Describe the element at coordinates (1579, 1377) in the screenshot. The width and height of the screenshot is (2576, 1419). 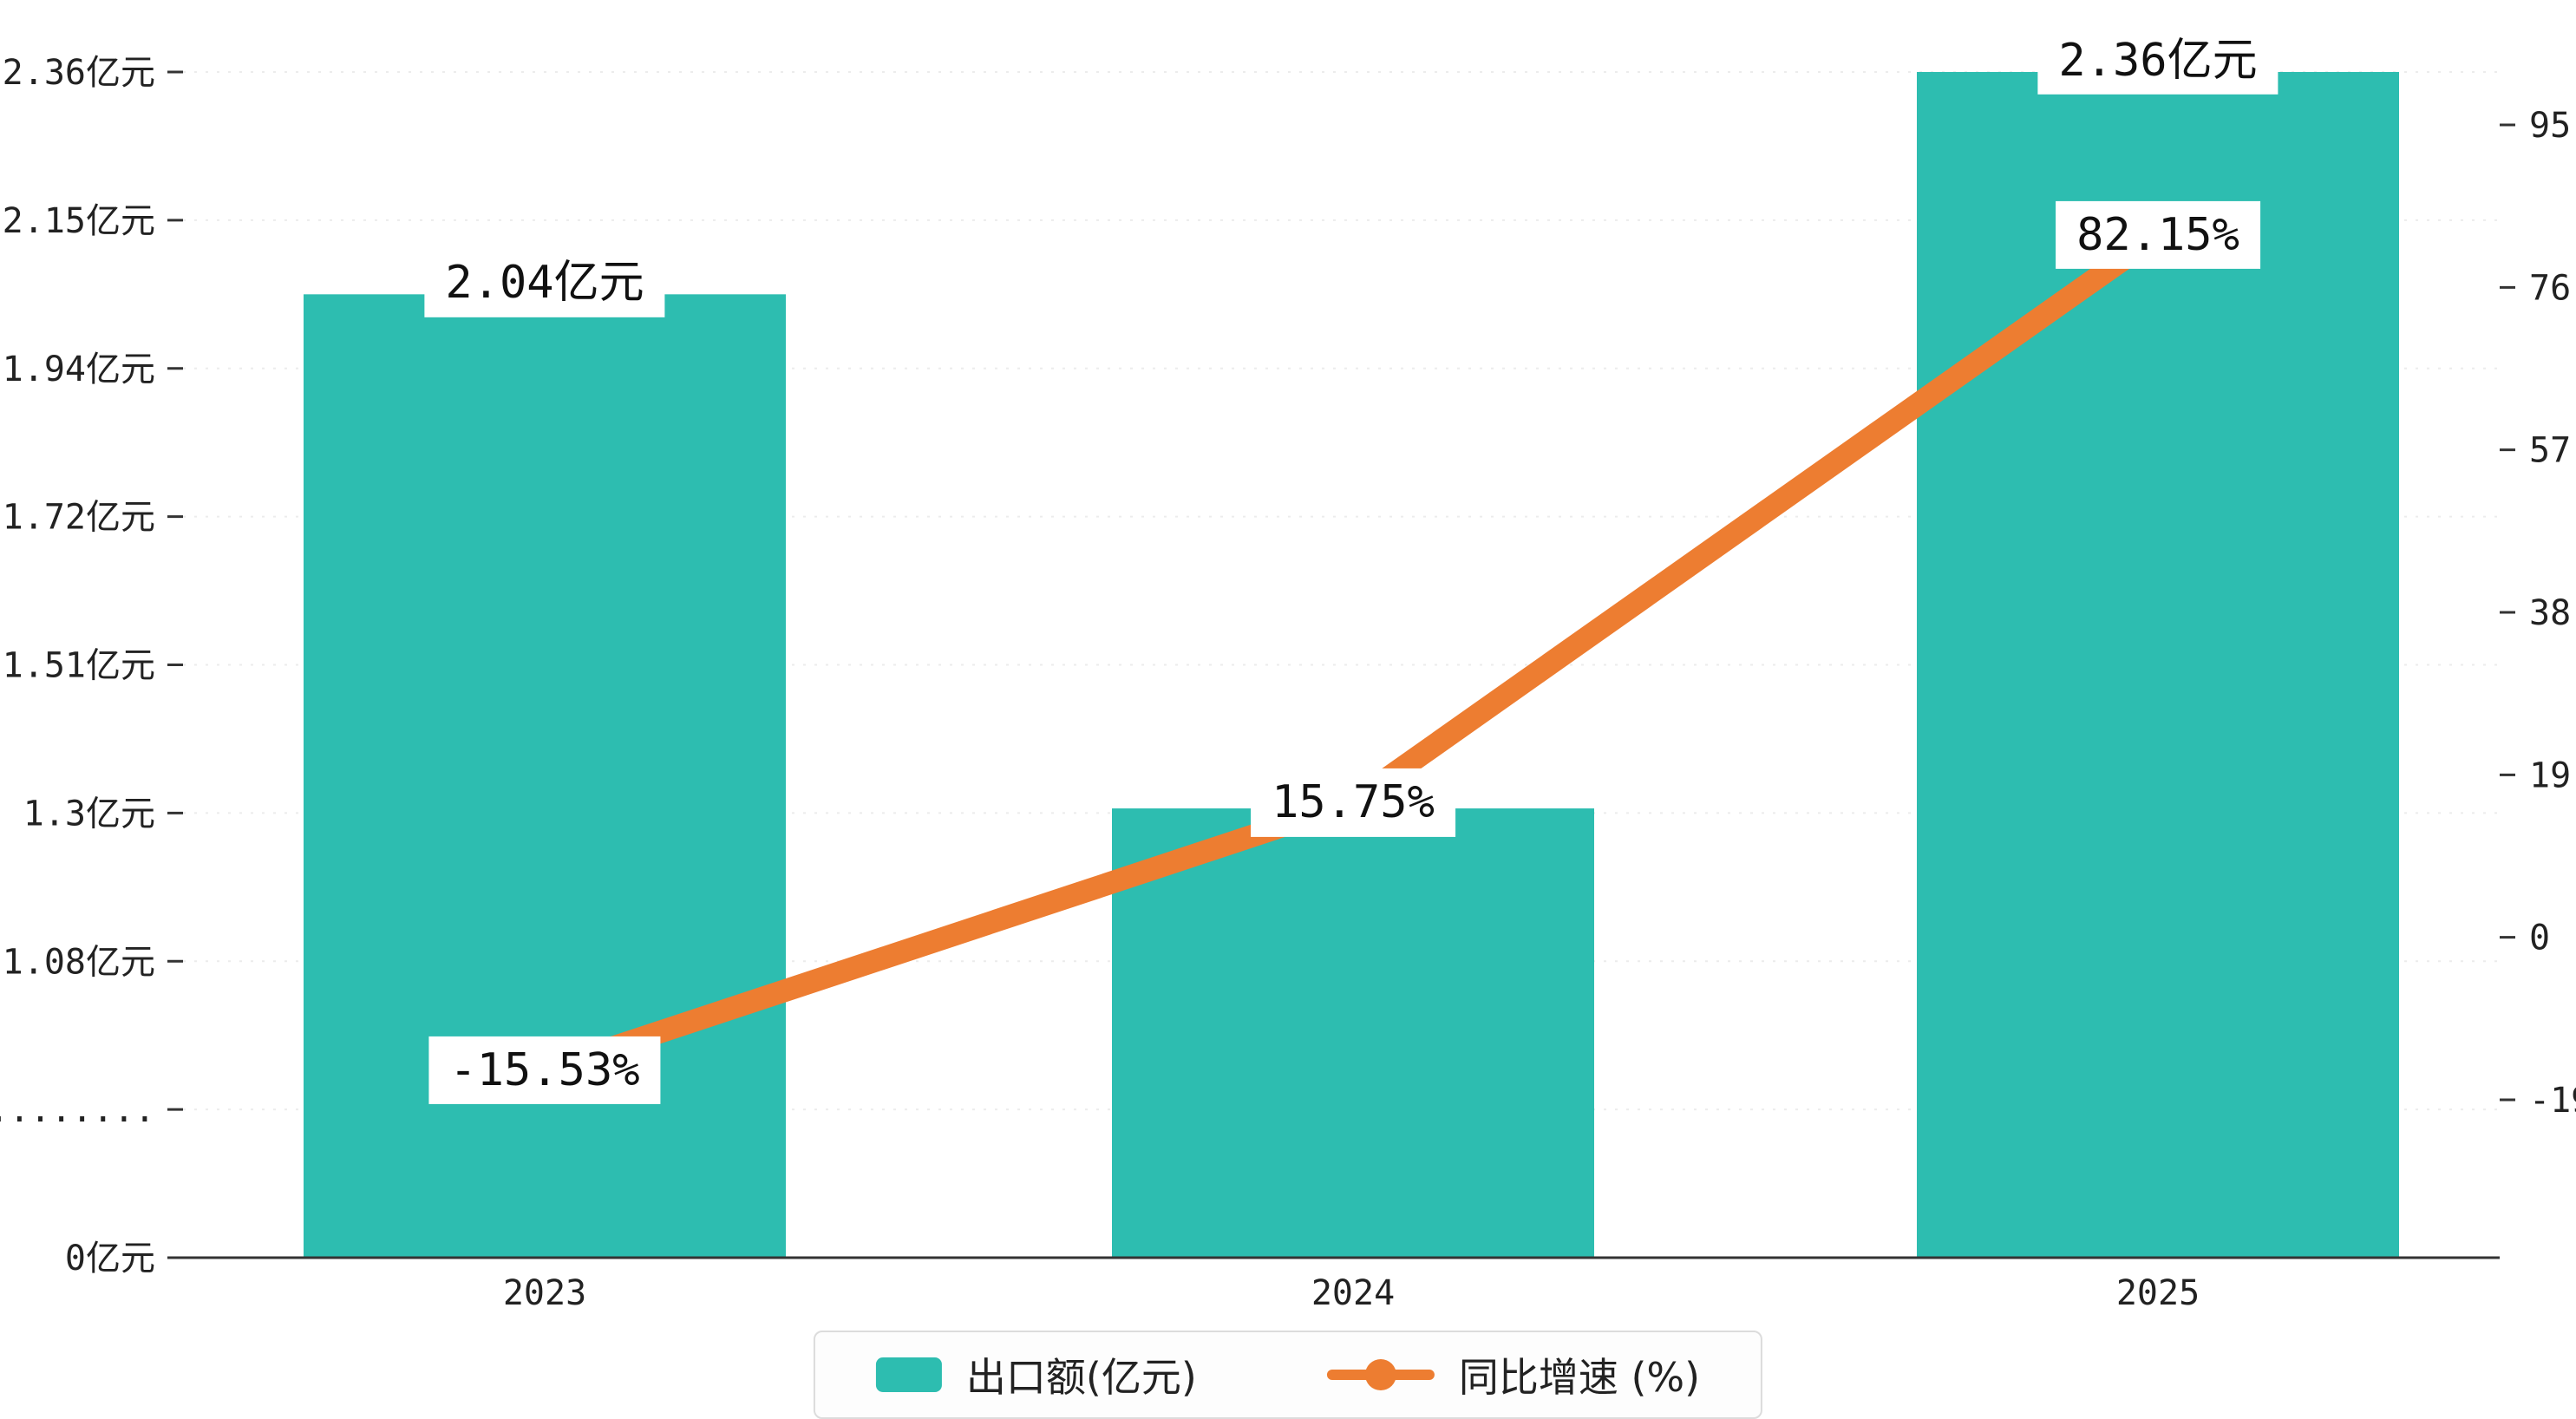
I see `legend-label-line-series: 同比增速 (%)` at that location.